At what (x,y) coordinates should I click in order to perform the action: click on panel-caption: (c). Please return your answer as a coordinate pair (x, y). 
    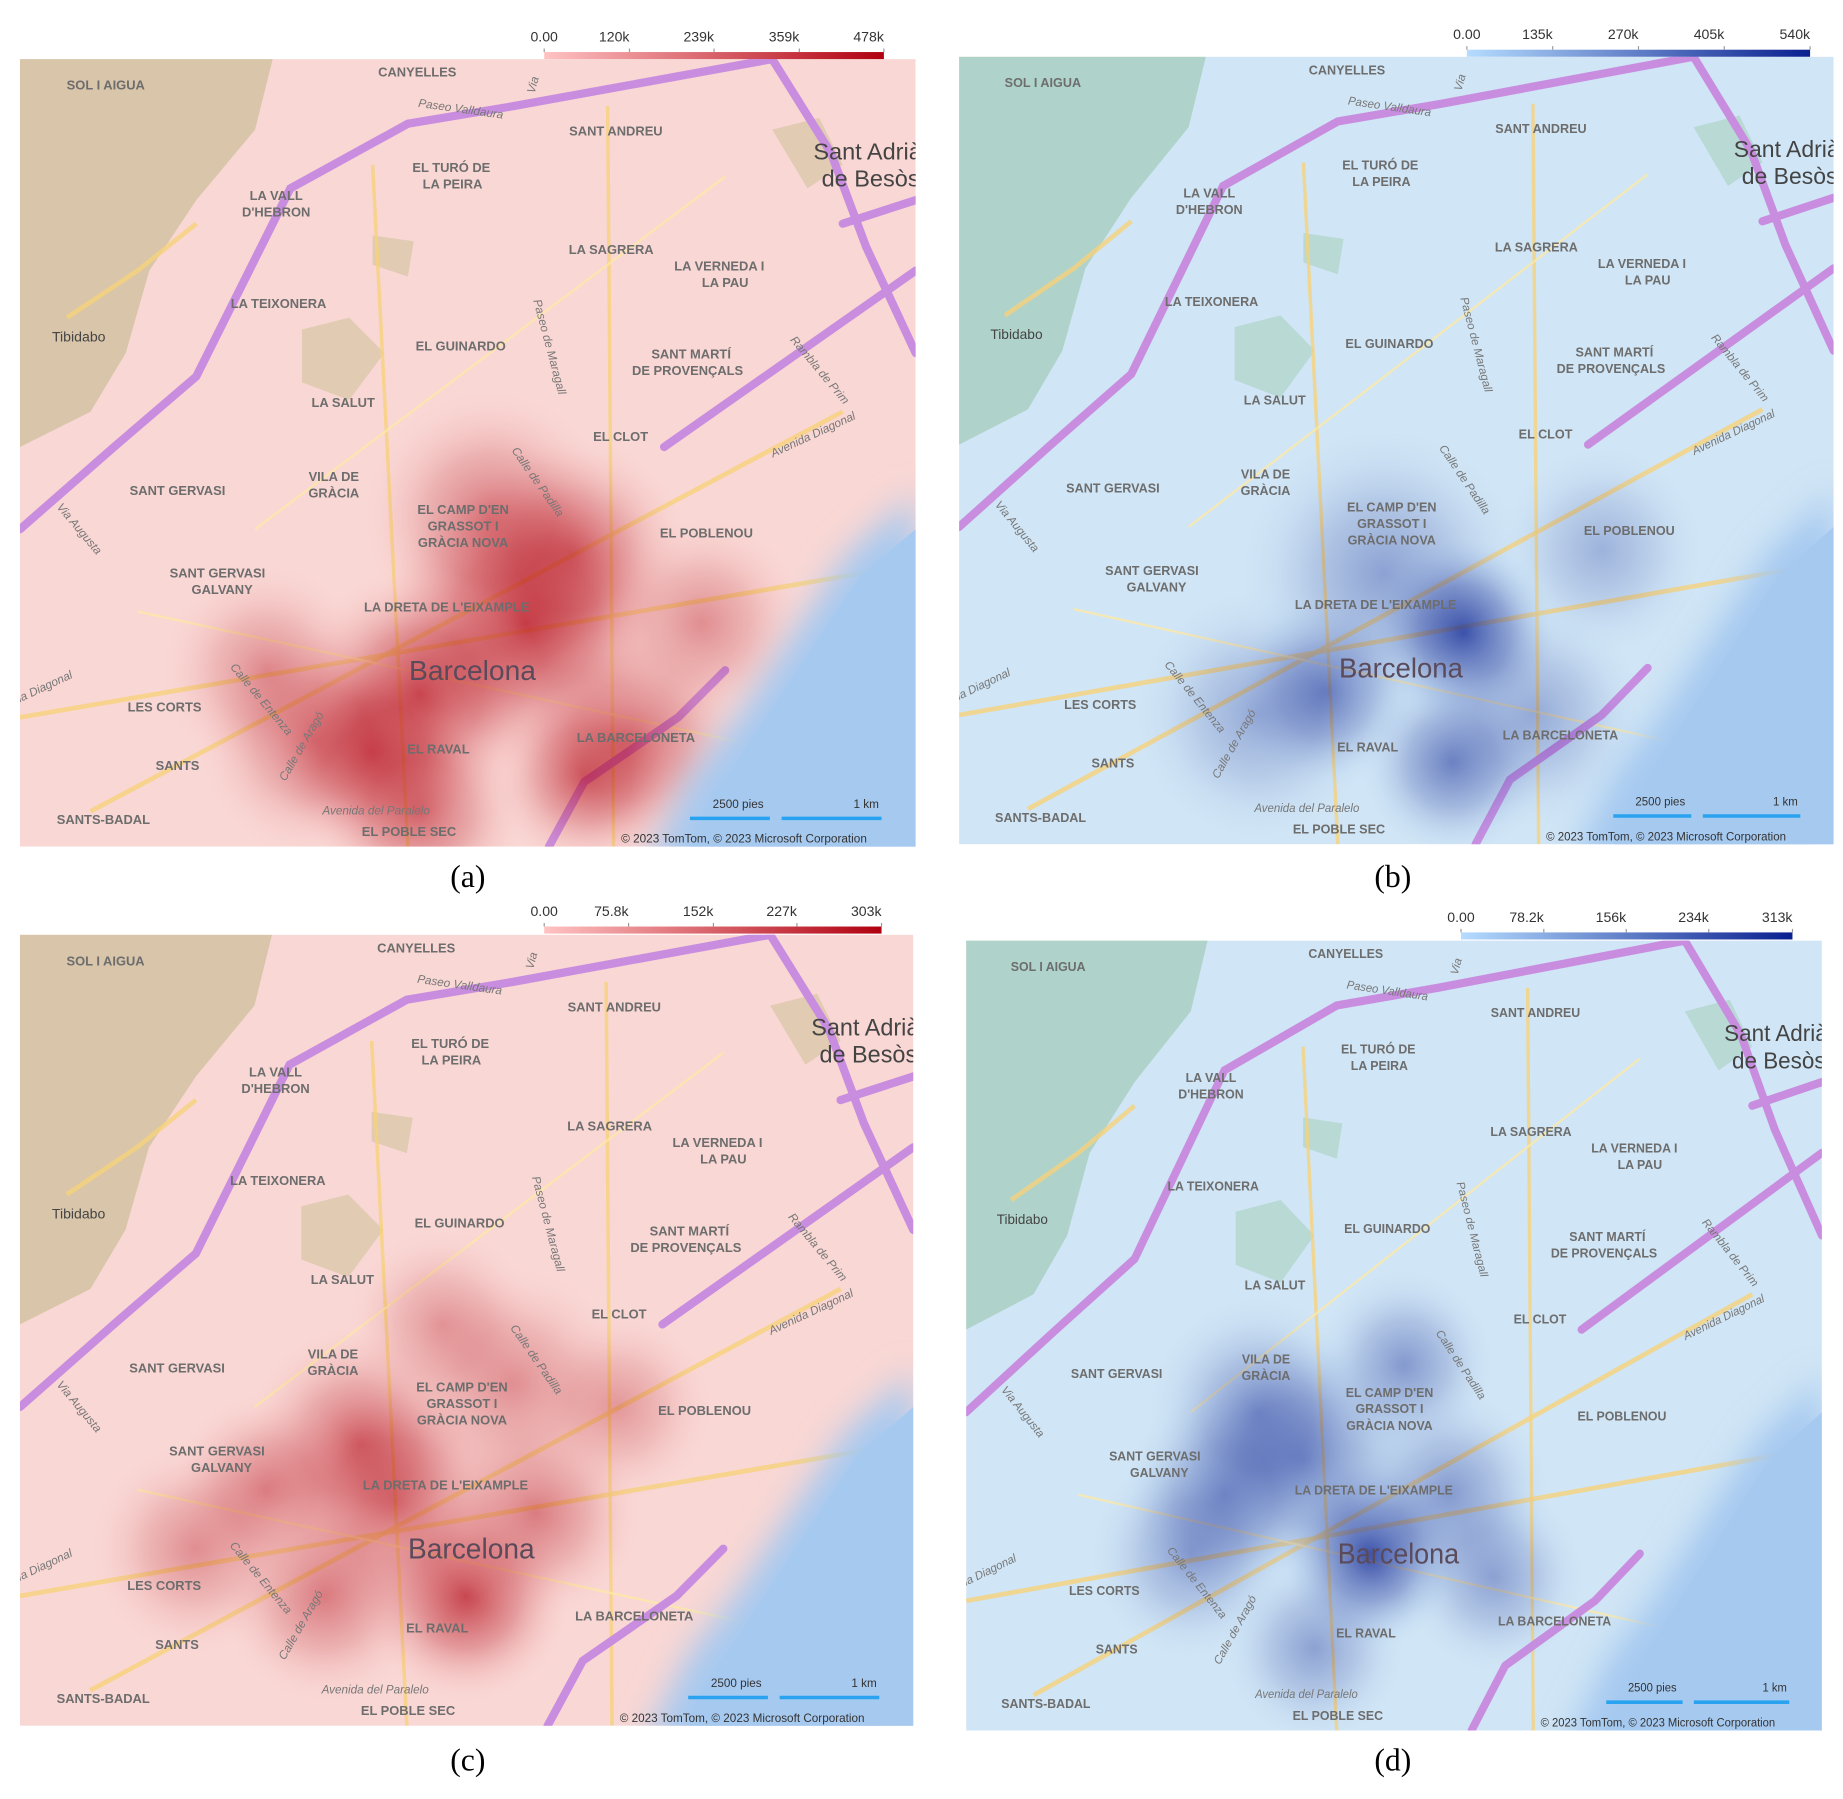
    Looking at the image, I should click on (467, 1760).